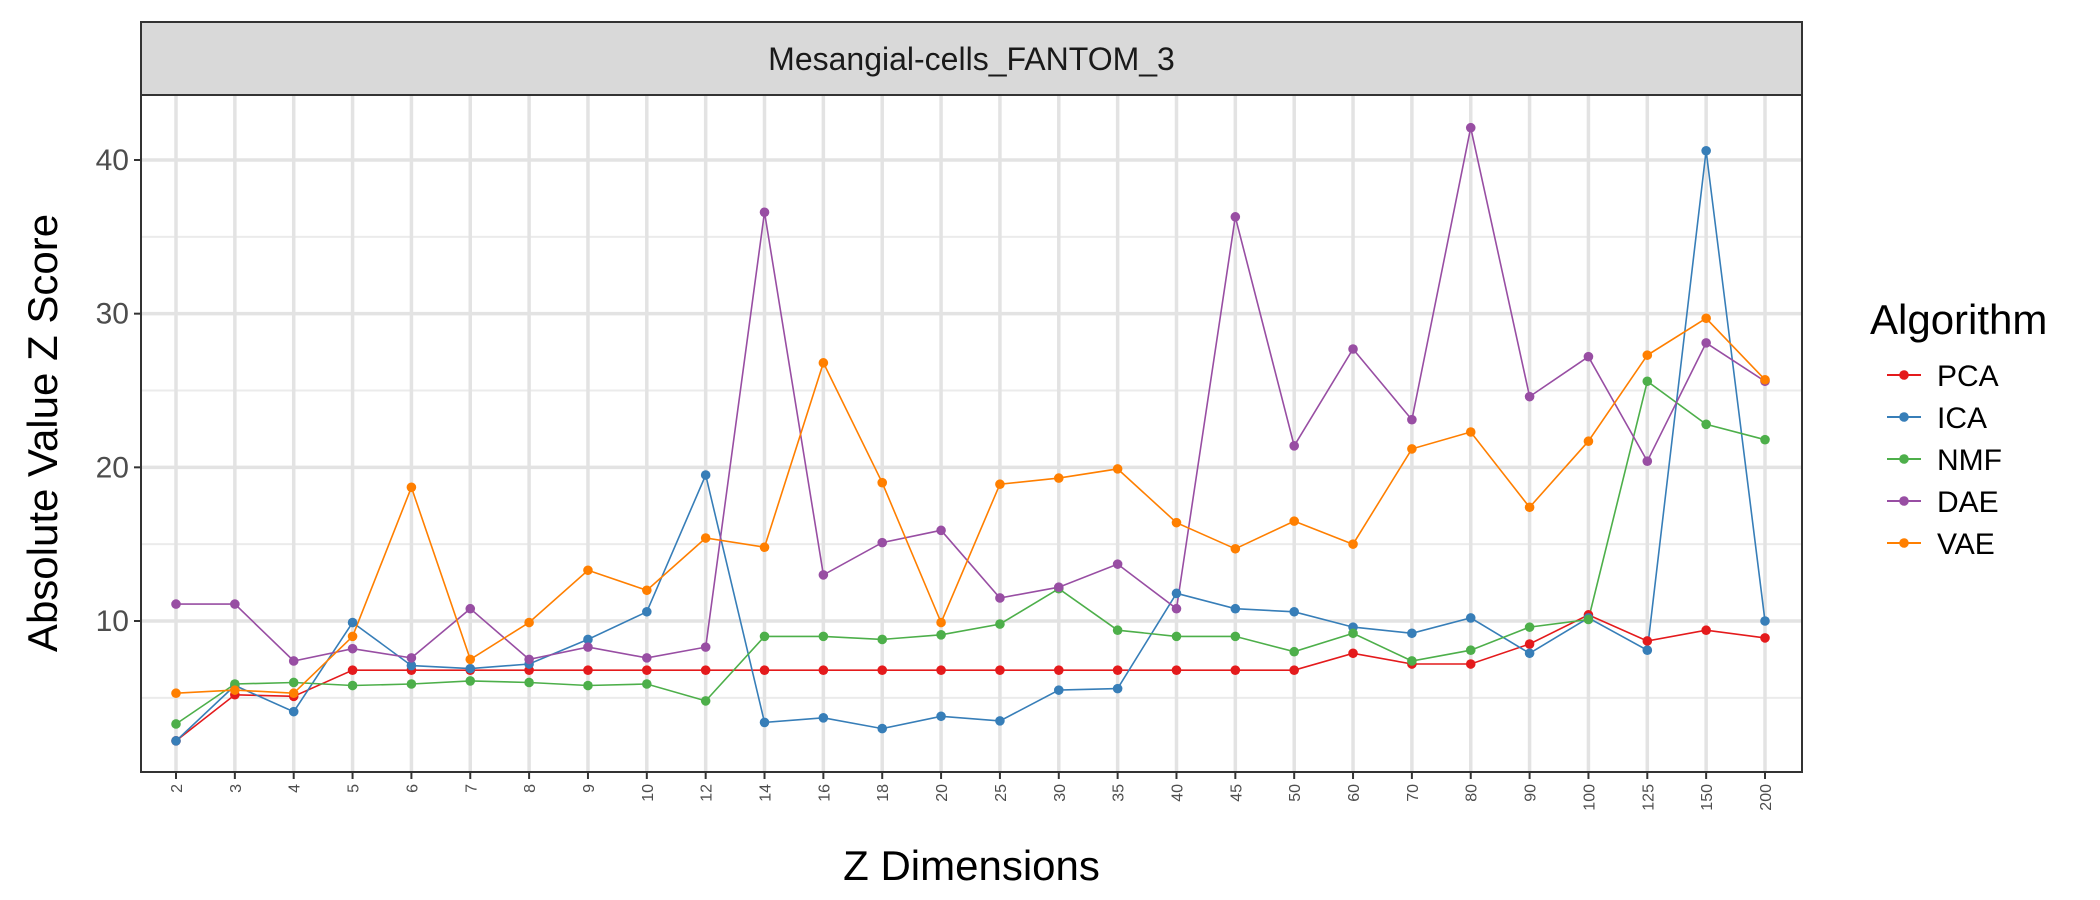 This screenshot has width=2100, height=900. Describe the element at coordinates (1119, 793) in the screenshot. I see `x-tick-label: 35` at that location.